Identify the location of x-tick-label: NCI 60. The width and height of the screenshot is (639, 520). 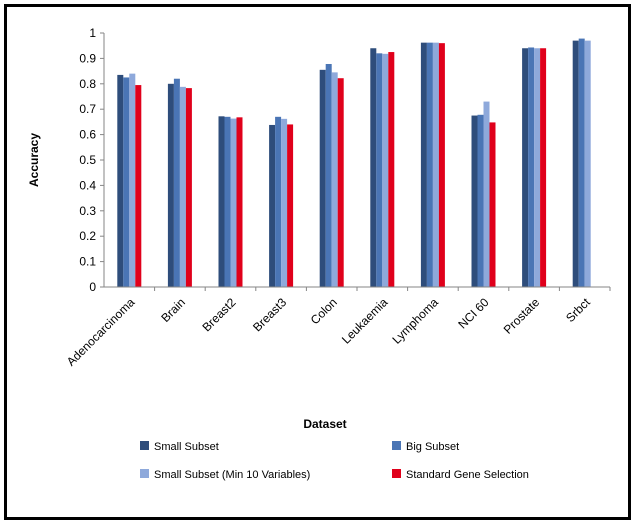
(473, 313).